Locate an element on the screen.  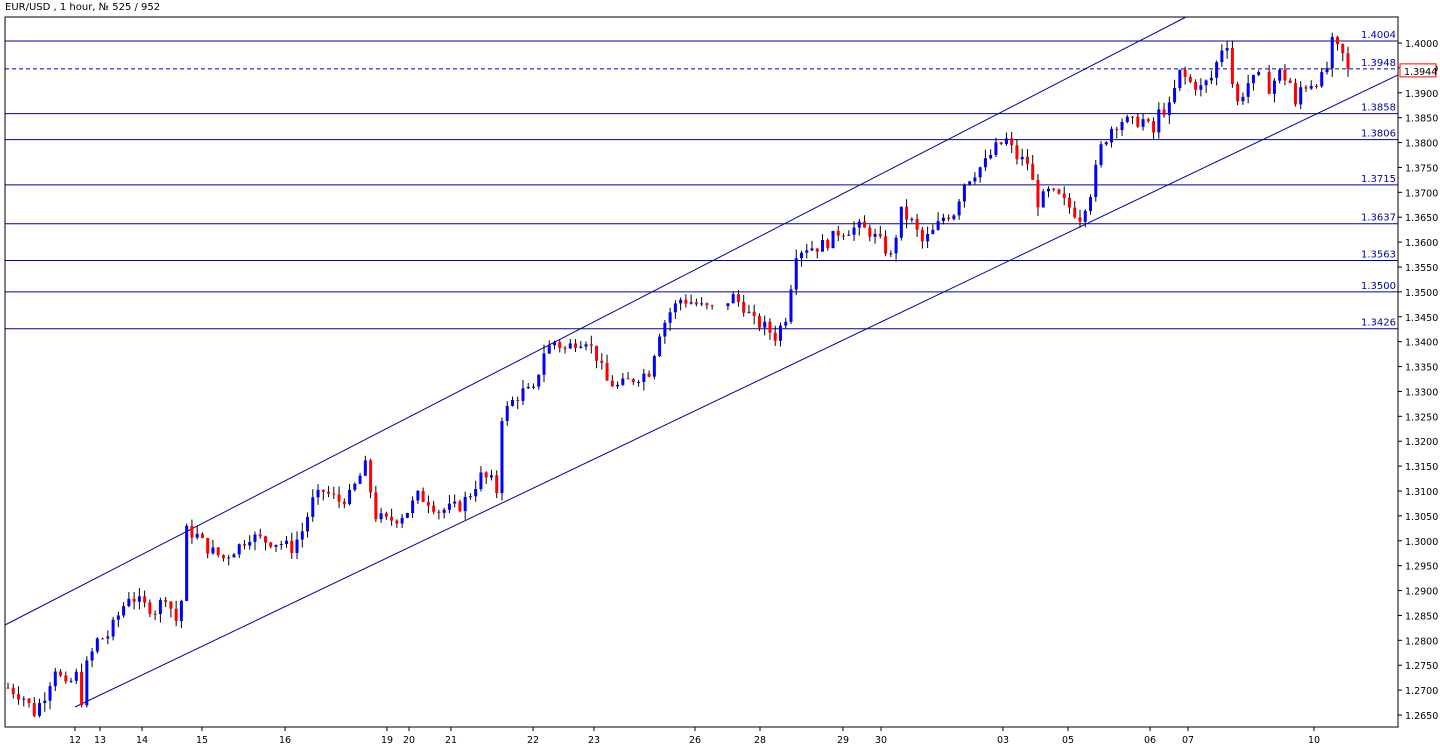
x-tick-label: 16 is located at coordinates (285, 740).